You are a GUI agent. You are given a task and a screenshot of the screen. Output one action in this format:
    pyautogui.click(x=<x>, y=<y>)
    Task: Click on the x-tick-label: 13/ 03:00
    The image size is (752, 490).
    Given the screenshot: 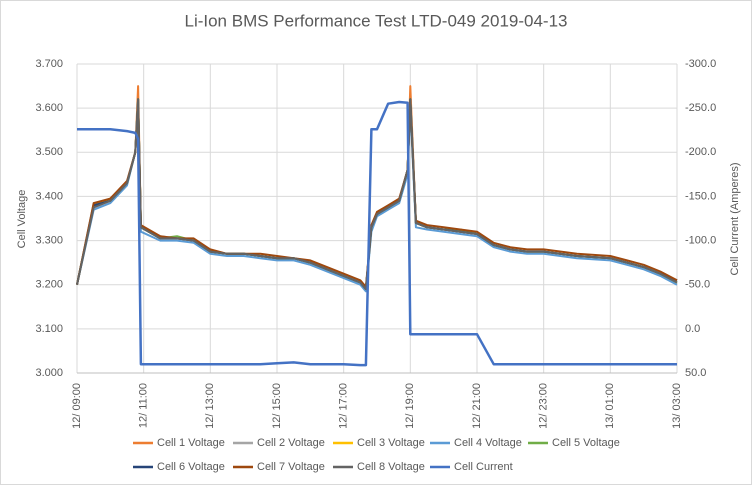 What is the action you would take?
    pyautogui.click(x=677, y=406)
    